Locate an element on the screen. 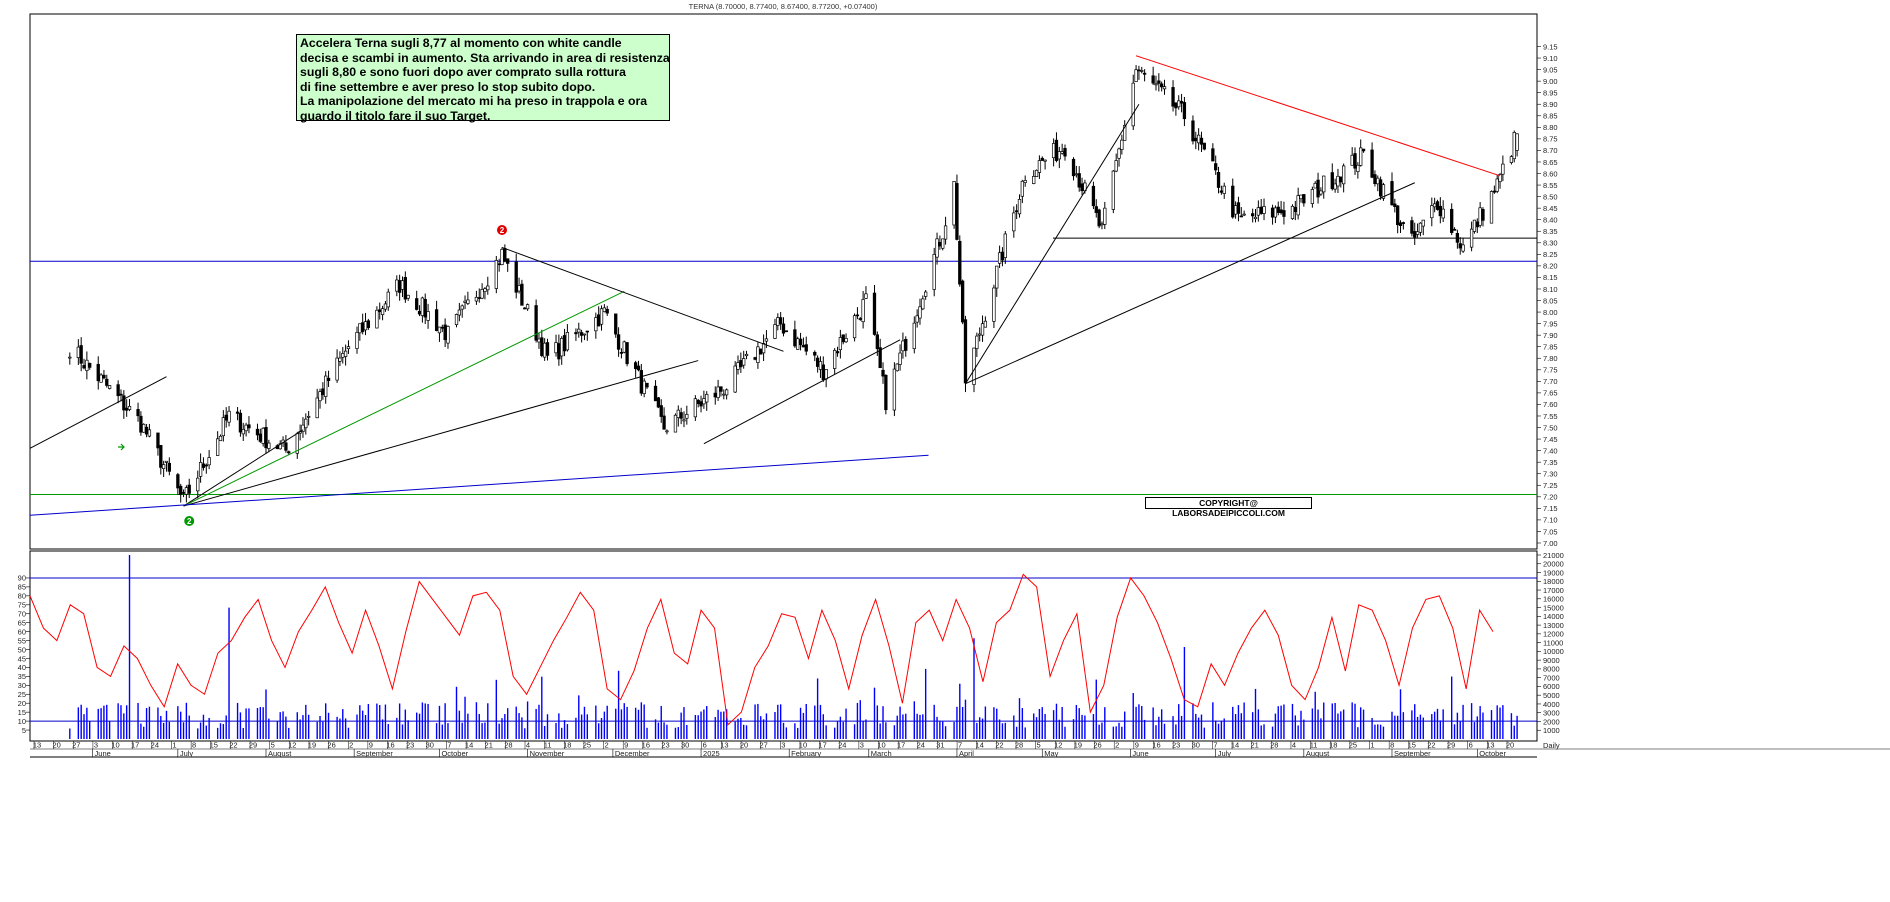 The image size is (1890, 902). price-tick-label: 7.20 is located at coordinates (1550, 497).